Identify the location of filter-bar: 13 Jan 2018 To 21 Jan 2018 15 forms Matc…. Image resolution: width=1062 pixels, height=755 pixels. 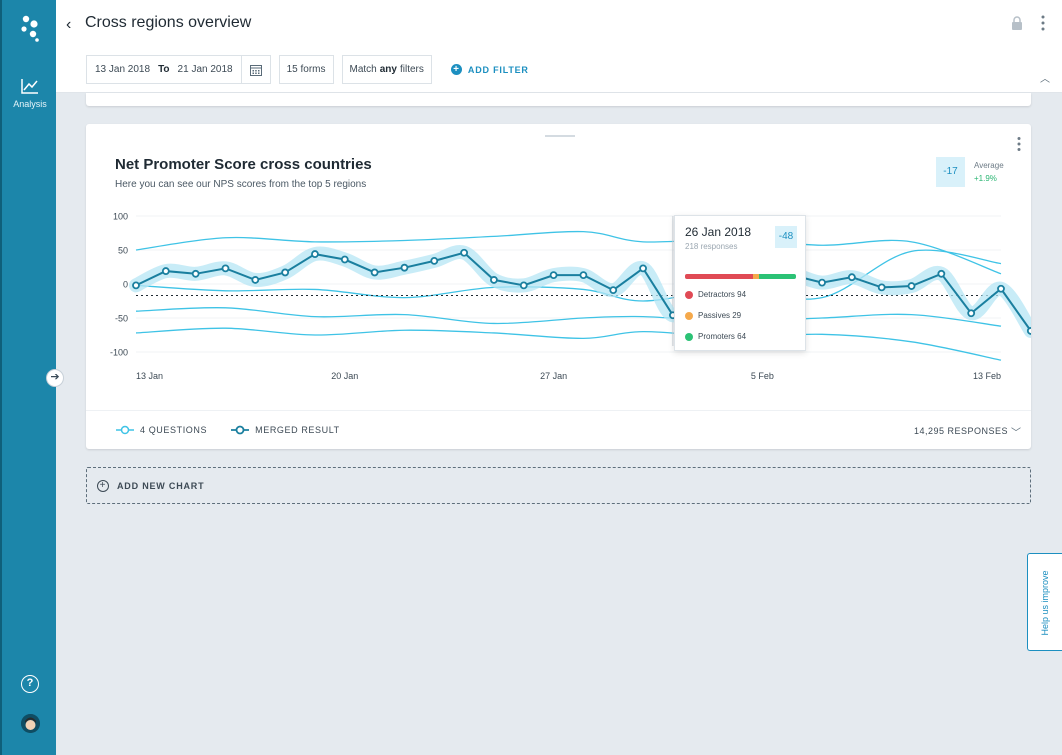
(307, 69).